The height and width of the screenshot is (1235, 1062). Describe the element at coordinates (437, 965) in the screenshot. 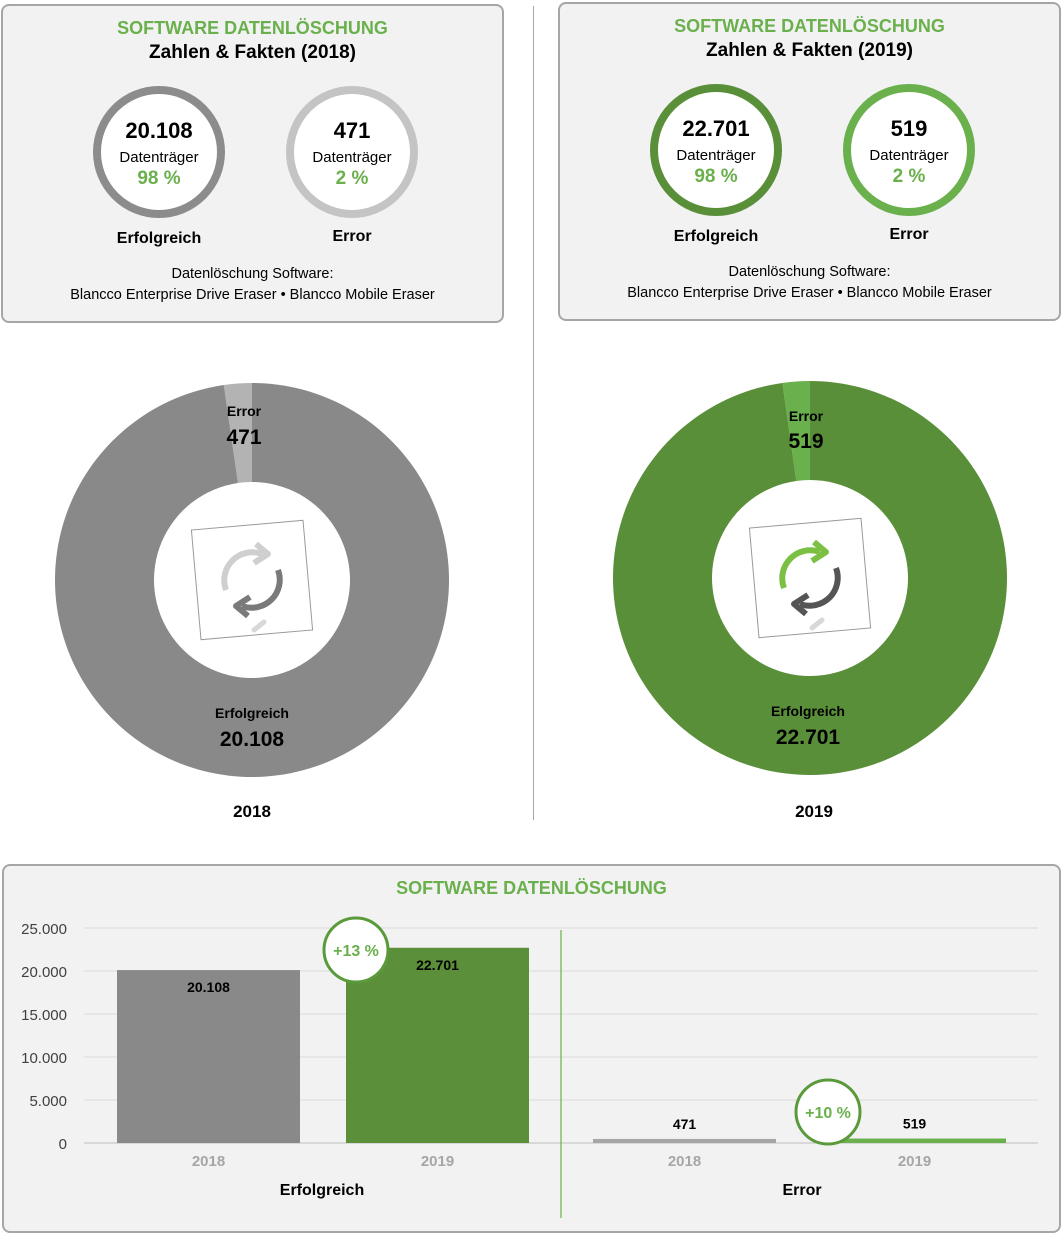

I see `bar-value-label: 22.701` at that location.